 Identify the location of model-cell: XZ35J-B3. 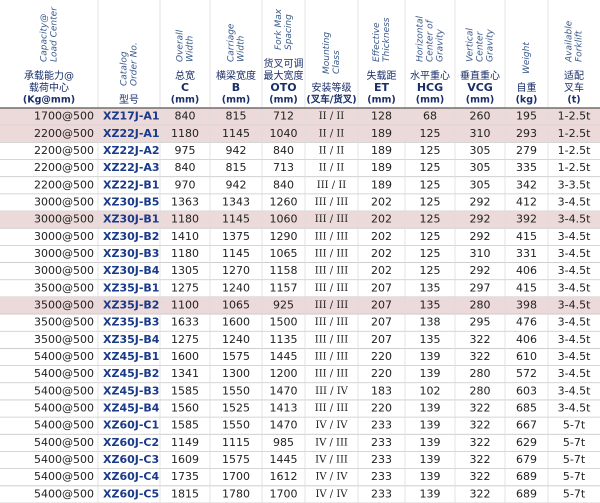
(131, 322).